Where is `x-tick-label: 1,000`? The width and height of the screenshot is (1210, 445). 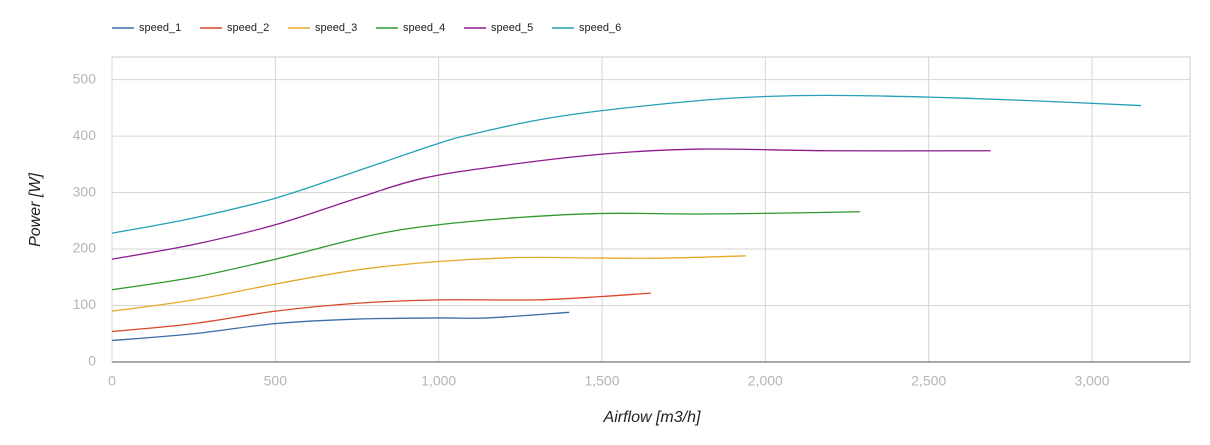 x-tick-label: 1,000 is located at coordinates (438, 381).